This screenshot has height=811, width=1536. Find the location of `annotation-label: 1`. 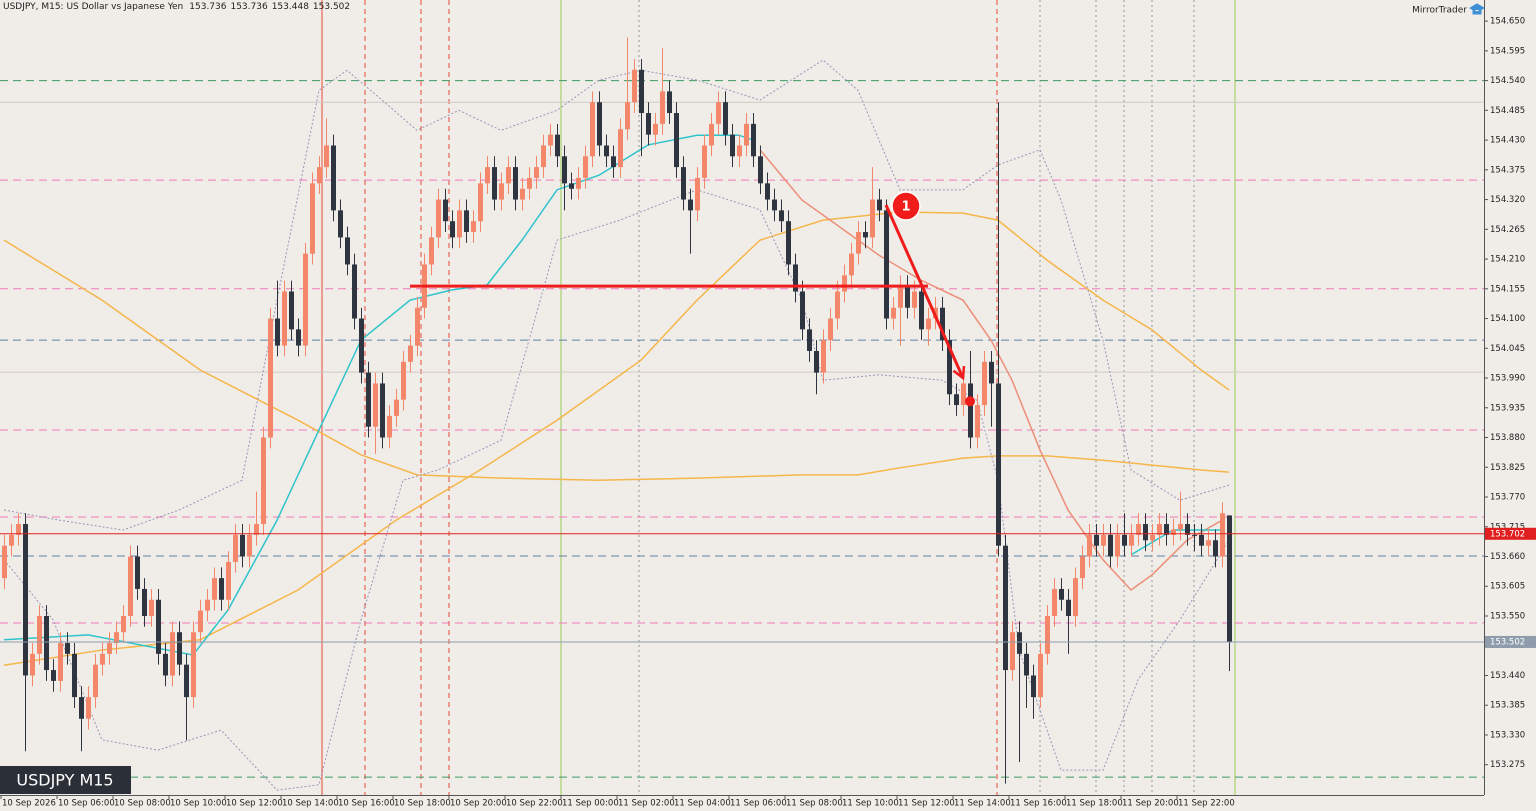

annotation-label: 1 is located at coordinates (905, 206).